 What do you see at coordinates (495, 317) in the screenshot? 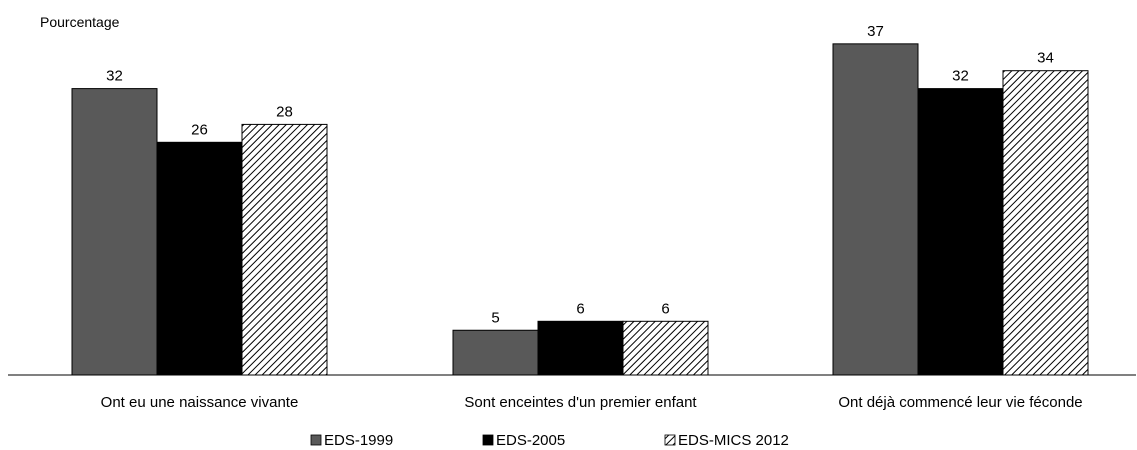
I see `value-label: 5` at bounding box center [495, 317].